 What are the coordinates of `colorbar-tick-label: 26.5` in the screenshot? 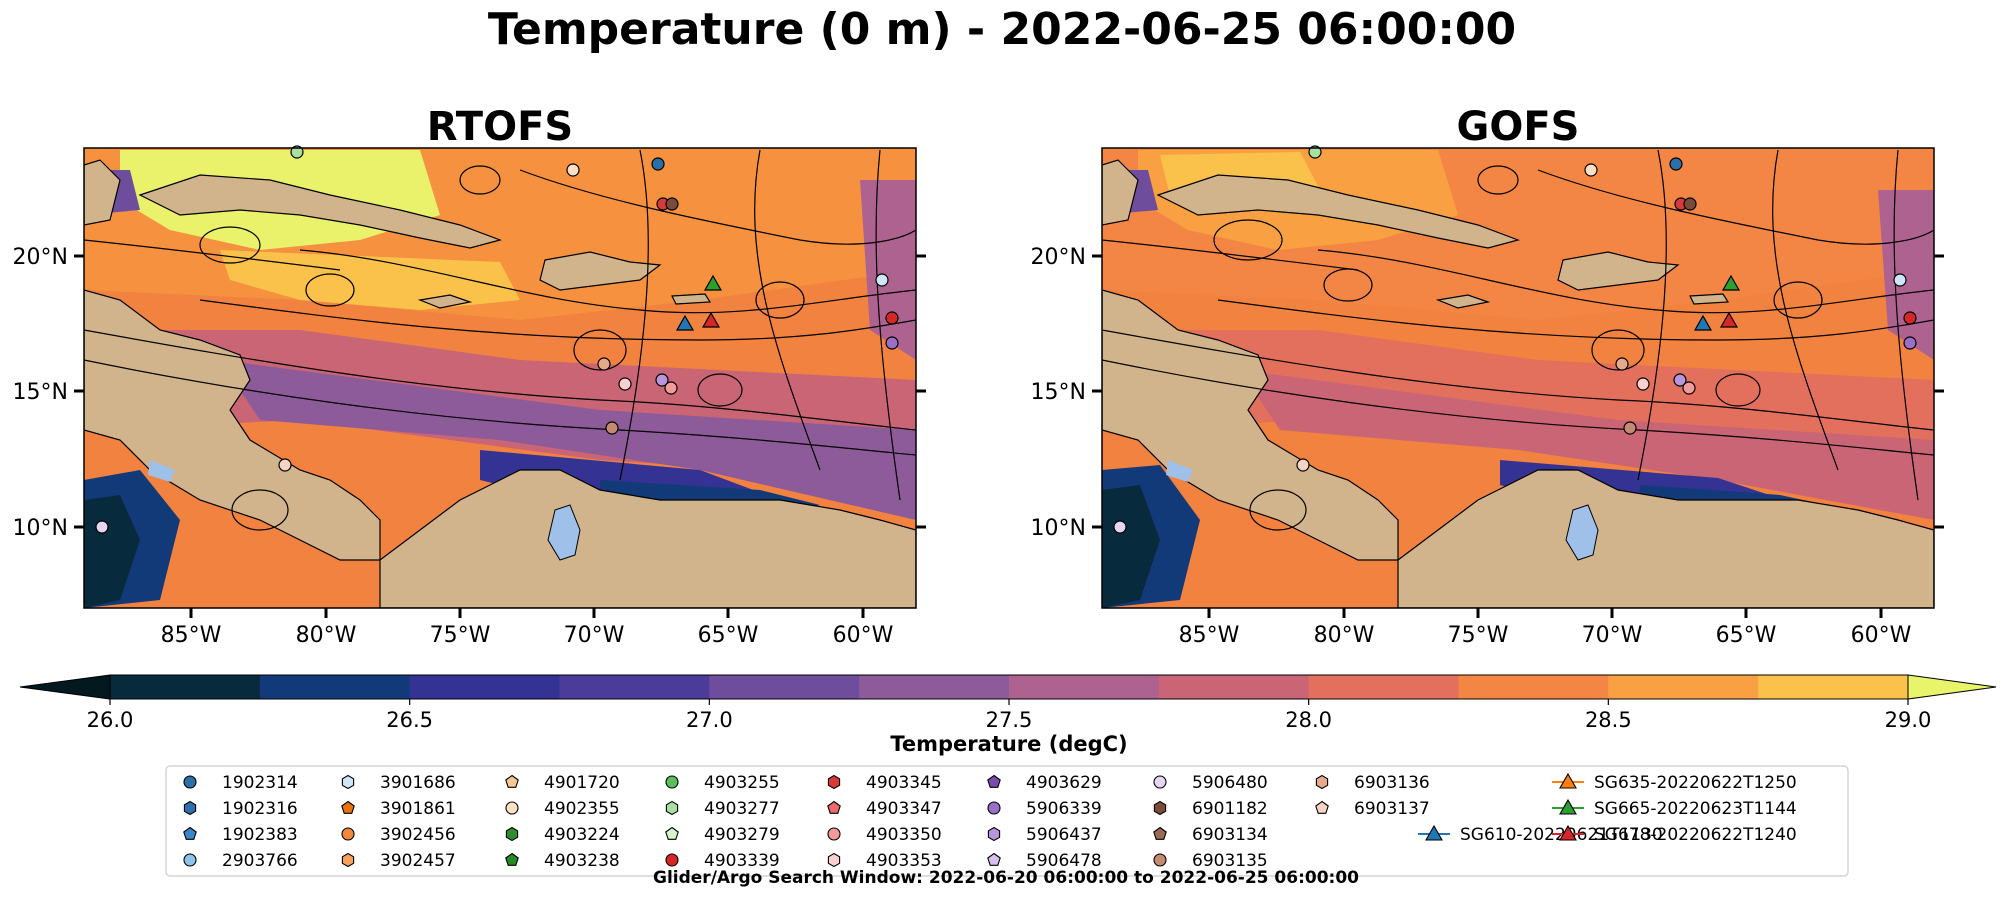 It's located at (409, 720).